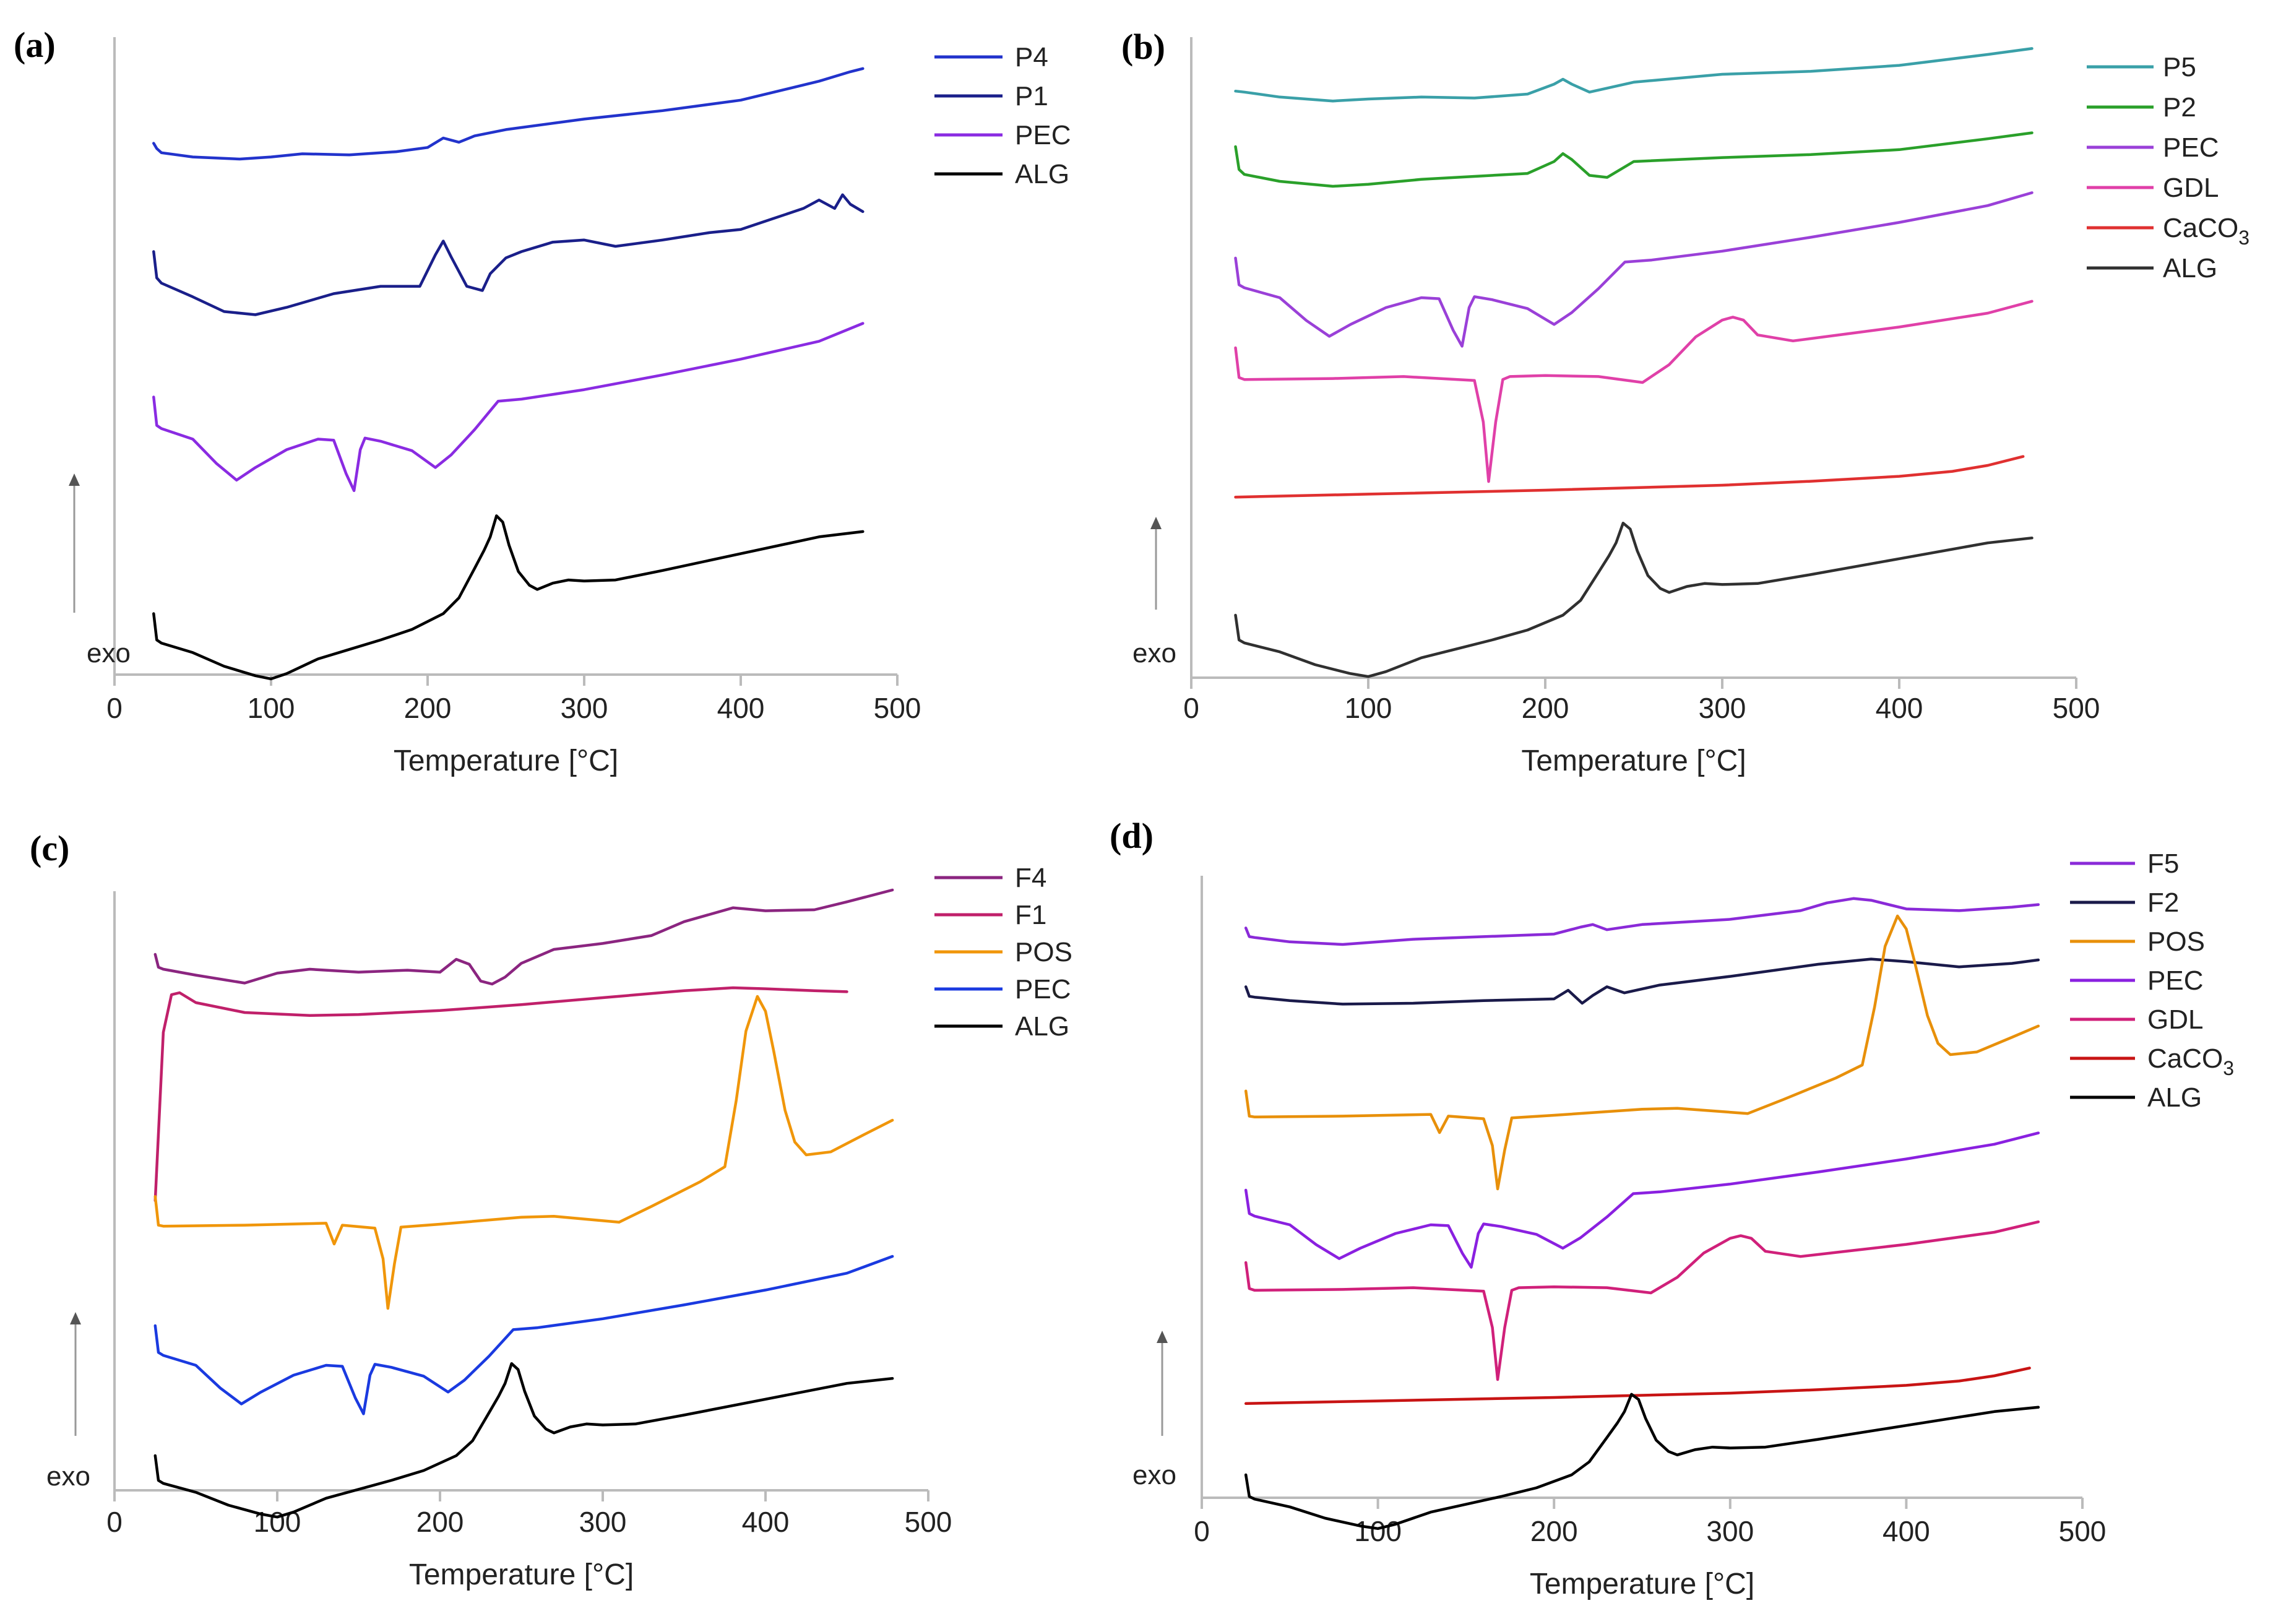 Image resolution: width=2273 pixels, height=1624 pixels. What do you see at coordinates (2179, 67) in the screenshot?
I see `legend-label: P5` at bounding box center [2179, 67].